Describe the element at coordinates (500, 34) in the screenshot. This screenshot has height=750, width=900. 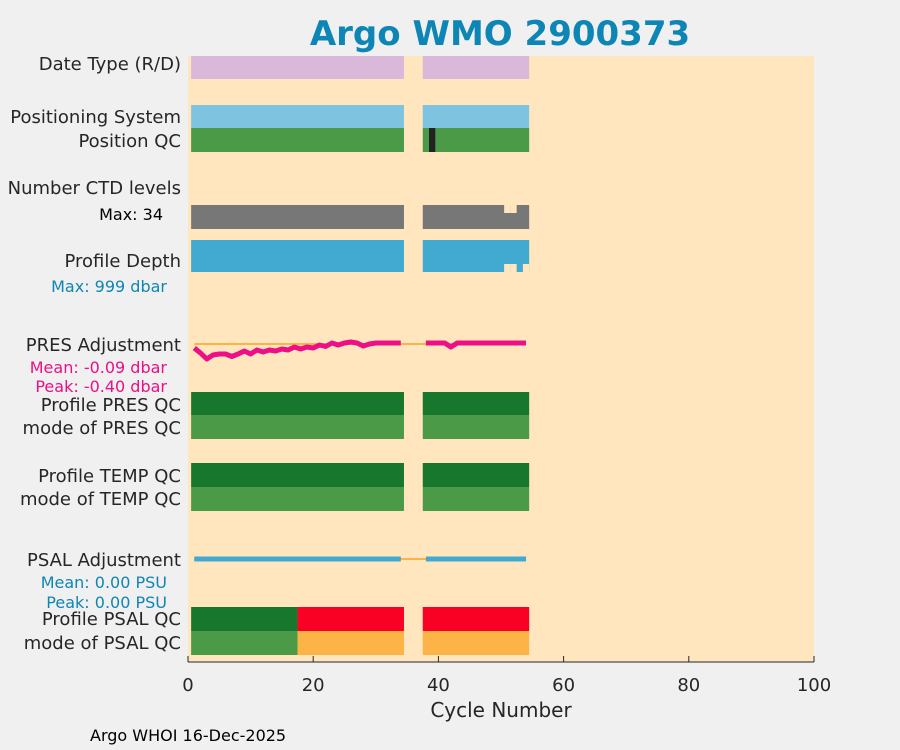
I see `chart-title: Argo WMO 2900373` at that location.